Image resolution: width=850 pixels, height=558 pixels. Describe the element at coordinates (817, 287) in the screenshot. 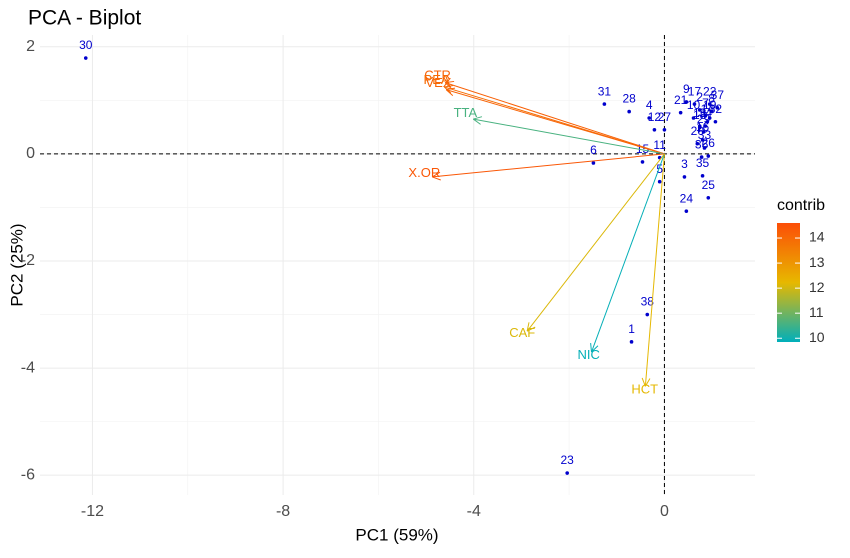

I see `colorbar-label: 12` at that location.